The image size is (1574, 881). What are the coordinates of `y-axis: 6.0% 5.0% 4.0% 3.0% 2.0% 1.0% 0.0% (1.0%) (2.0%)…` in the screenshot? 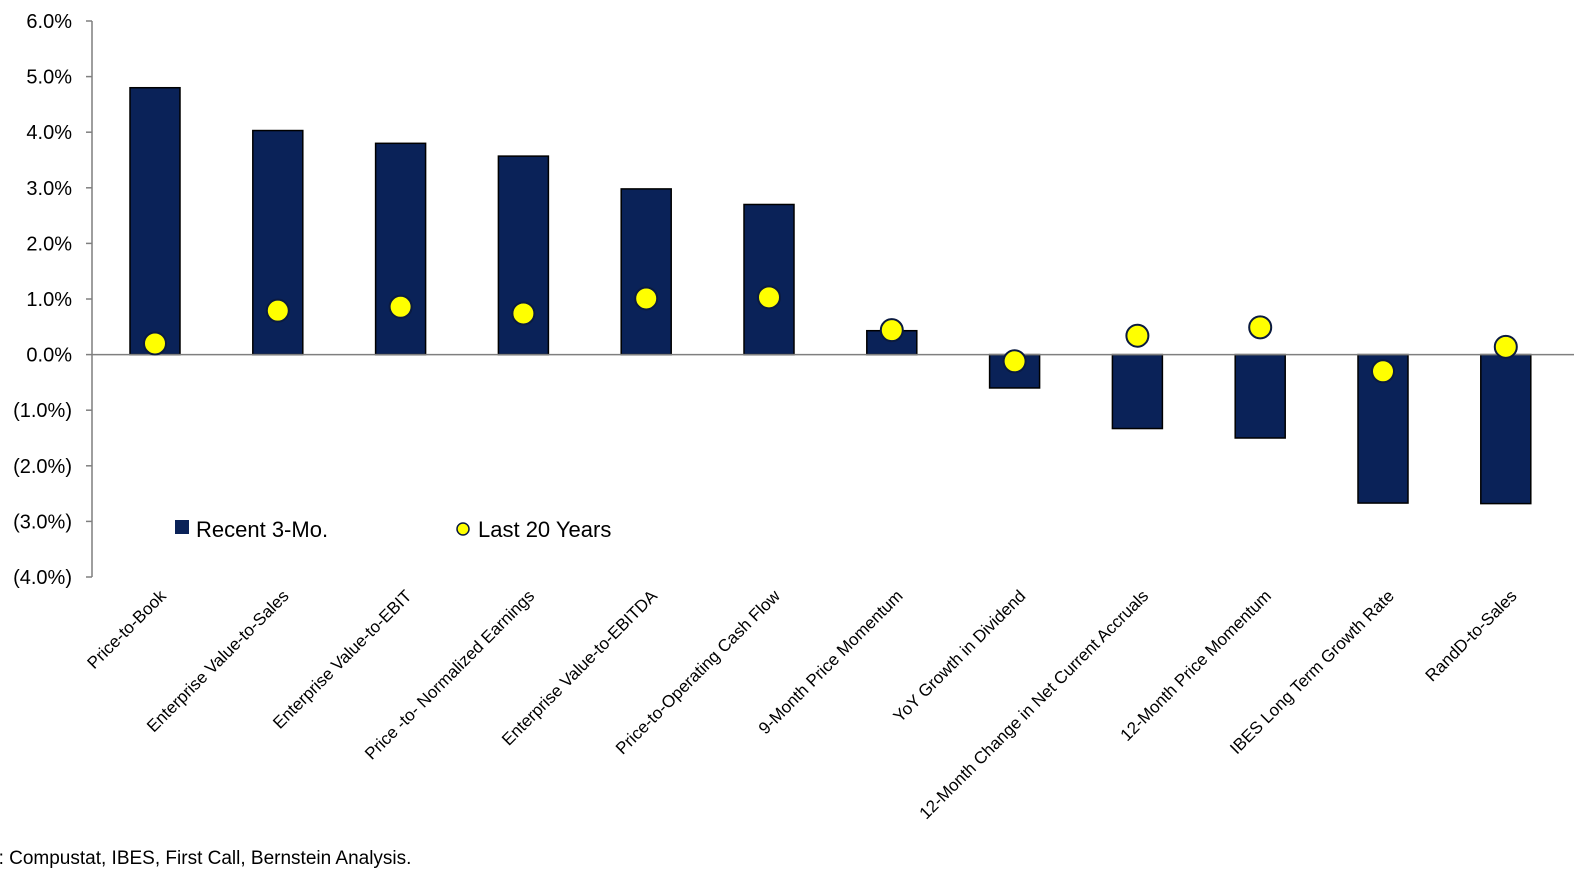 It's located at (53, 300).